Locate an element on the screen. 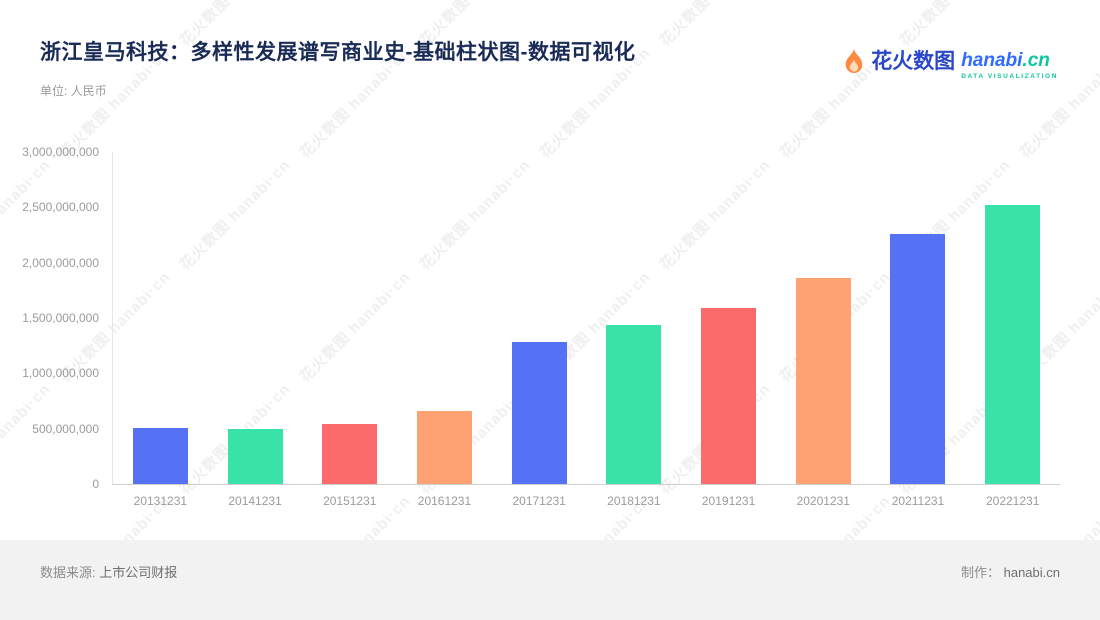 This screenshot has height=620, width=1100. x-tick-label: 20171231 is located at coordinates (539, 501).